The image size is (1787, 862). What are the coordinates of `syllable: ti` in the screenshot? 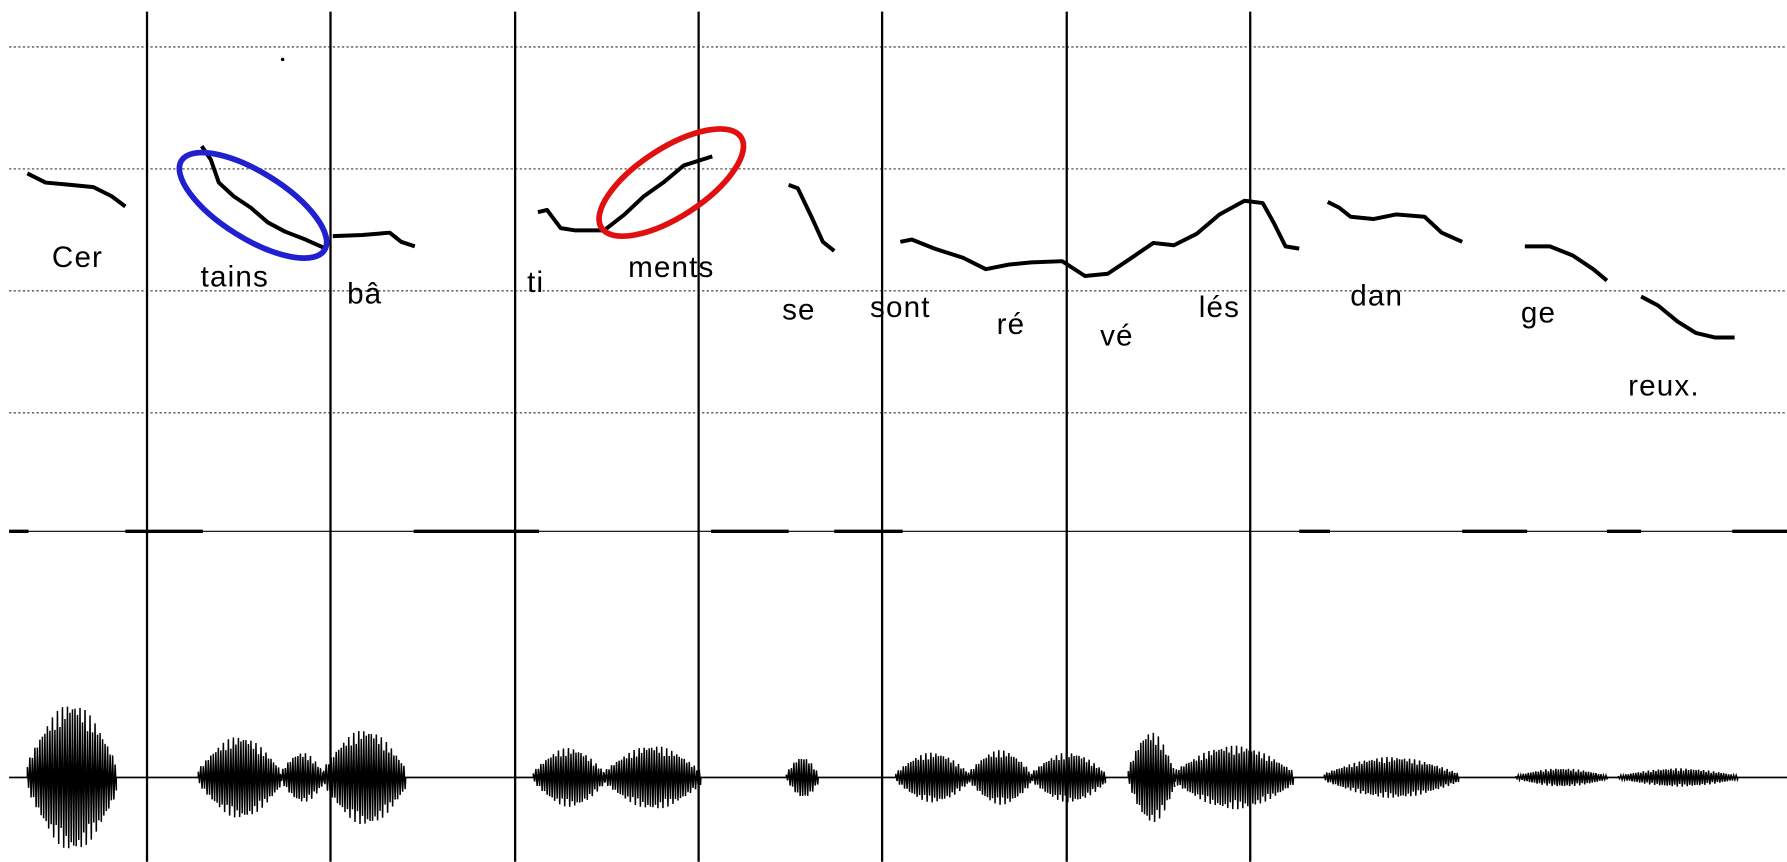 It's located at (535, 282).